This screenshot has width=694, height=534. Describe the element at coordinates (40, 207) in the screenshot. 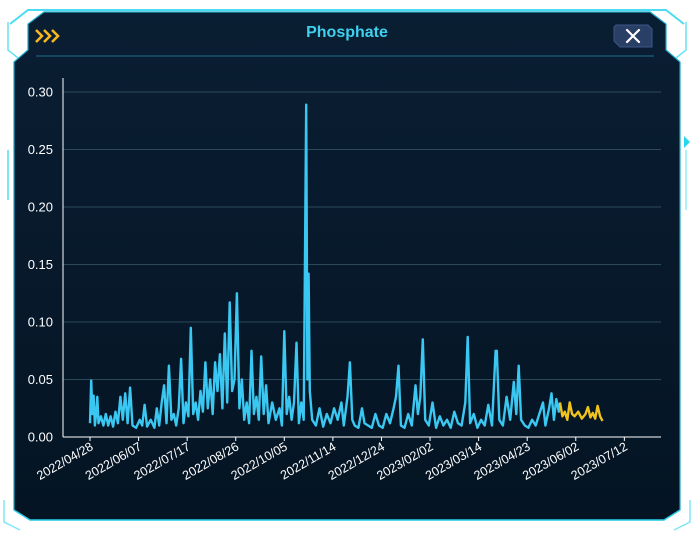

I see `y-tick-label: 0.20` at that location.